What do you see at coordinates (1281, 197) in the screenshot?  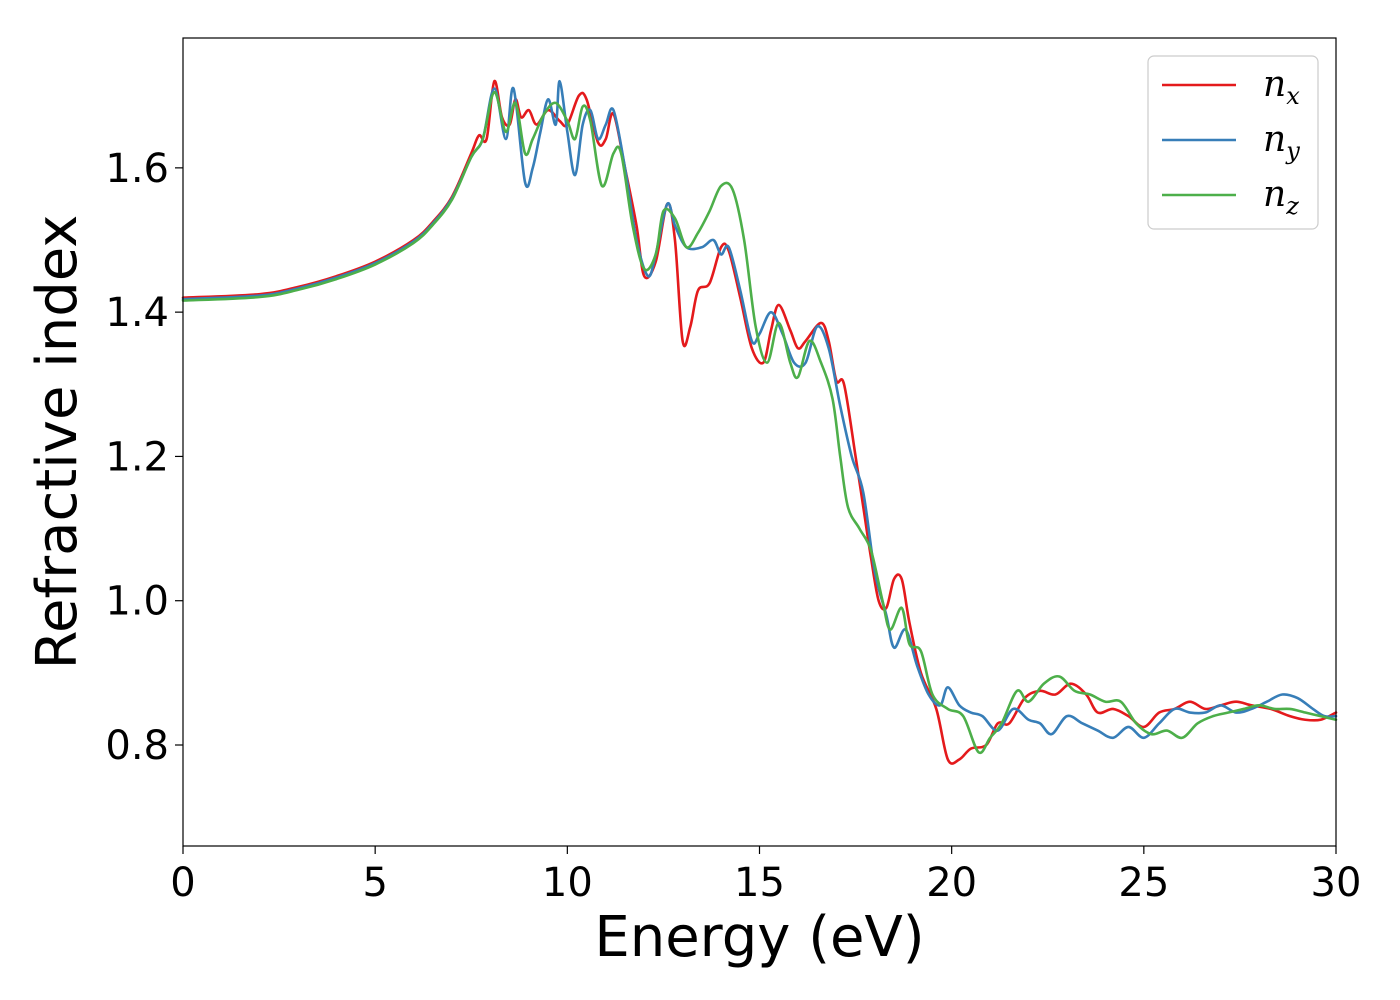 I see `legend-label-nz: nz` at bounding box center [1281, 197].